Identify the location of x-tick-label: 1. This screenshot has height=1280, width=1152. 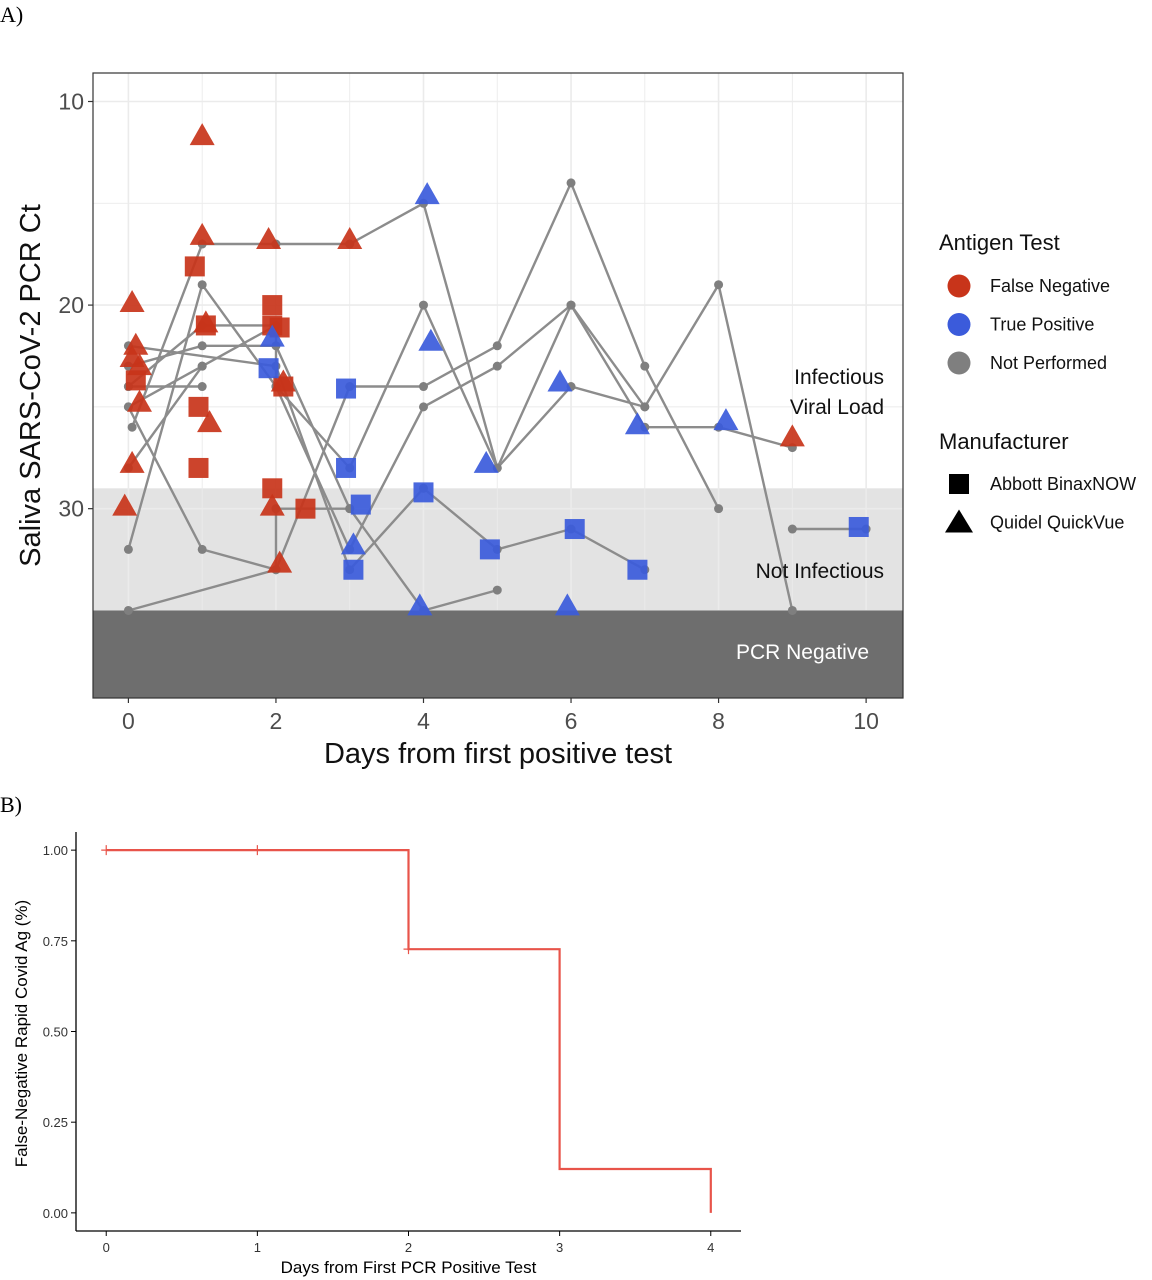
(257, 1247).